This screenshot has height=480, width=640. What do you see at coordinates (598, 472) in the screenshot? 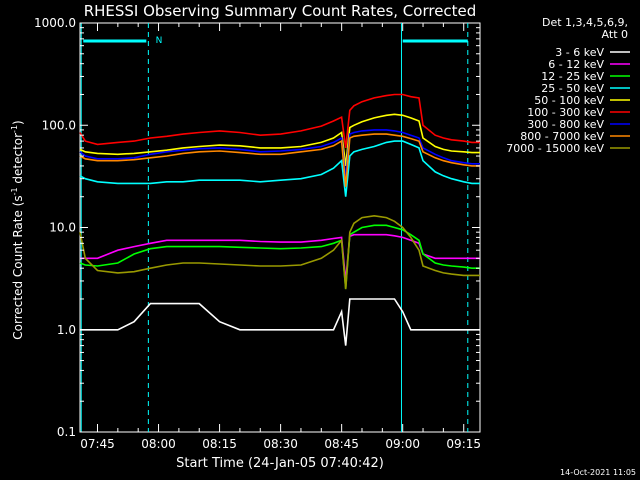
I see `timestamp: 14-Oct-2021 11:05` at bounding box center [598, 472].